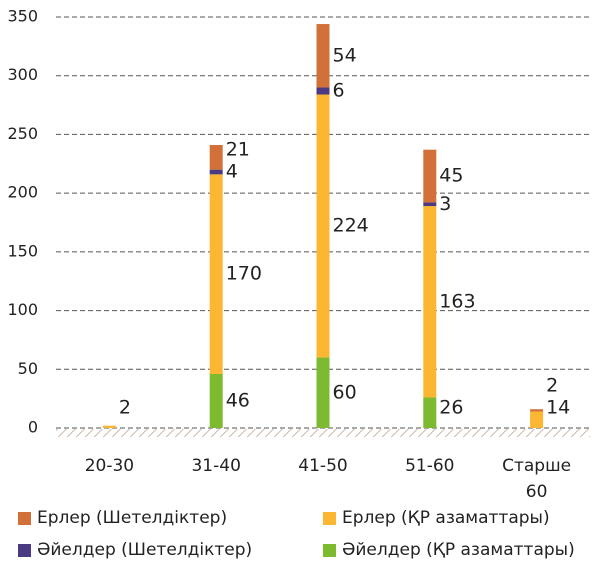 The image size is (605, 574). I want to click on data-label: 60, so click(345, 392).